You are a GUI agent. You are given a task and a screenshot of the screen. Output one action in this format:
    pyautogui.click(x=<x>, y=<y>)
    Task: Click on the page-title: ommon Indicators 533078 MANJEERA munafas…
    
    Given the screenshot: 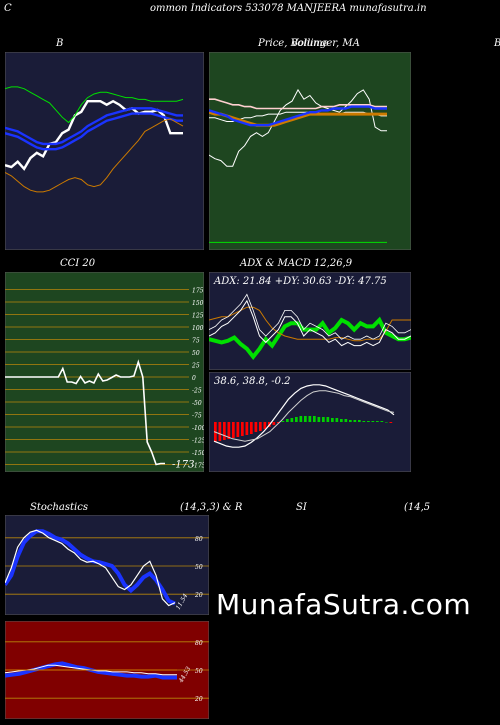 What is the action you would take?
    pyautogui.click(x=288, y=8)
    